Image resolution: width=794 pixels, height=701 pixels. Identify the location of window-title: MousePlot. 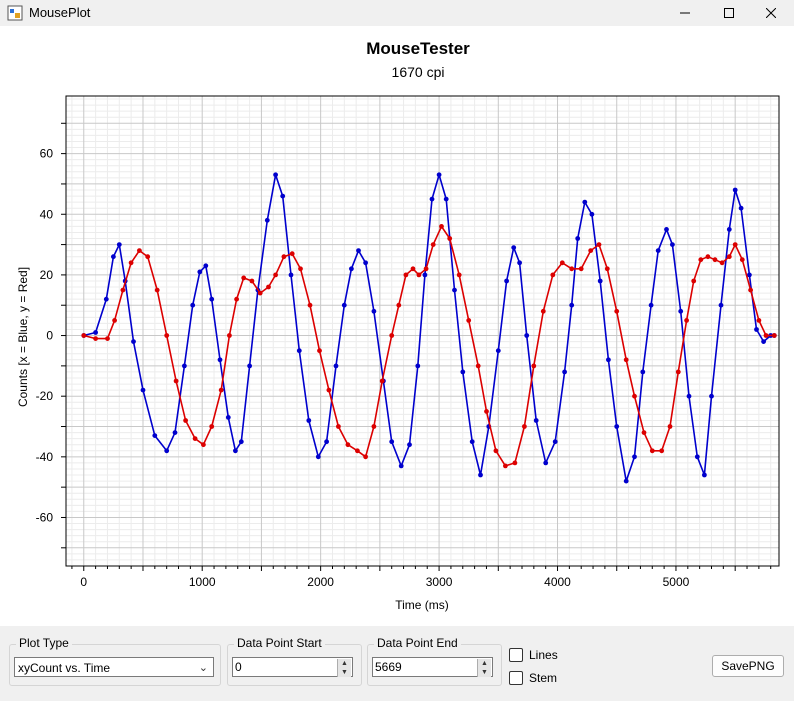
(60, 12).